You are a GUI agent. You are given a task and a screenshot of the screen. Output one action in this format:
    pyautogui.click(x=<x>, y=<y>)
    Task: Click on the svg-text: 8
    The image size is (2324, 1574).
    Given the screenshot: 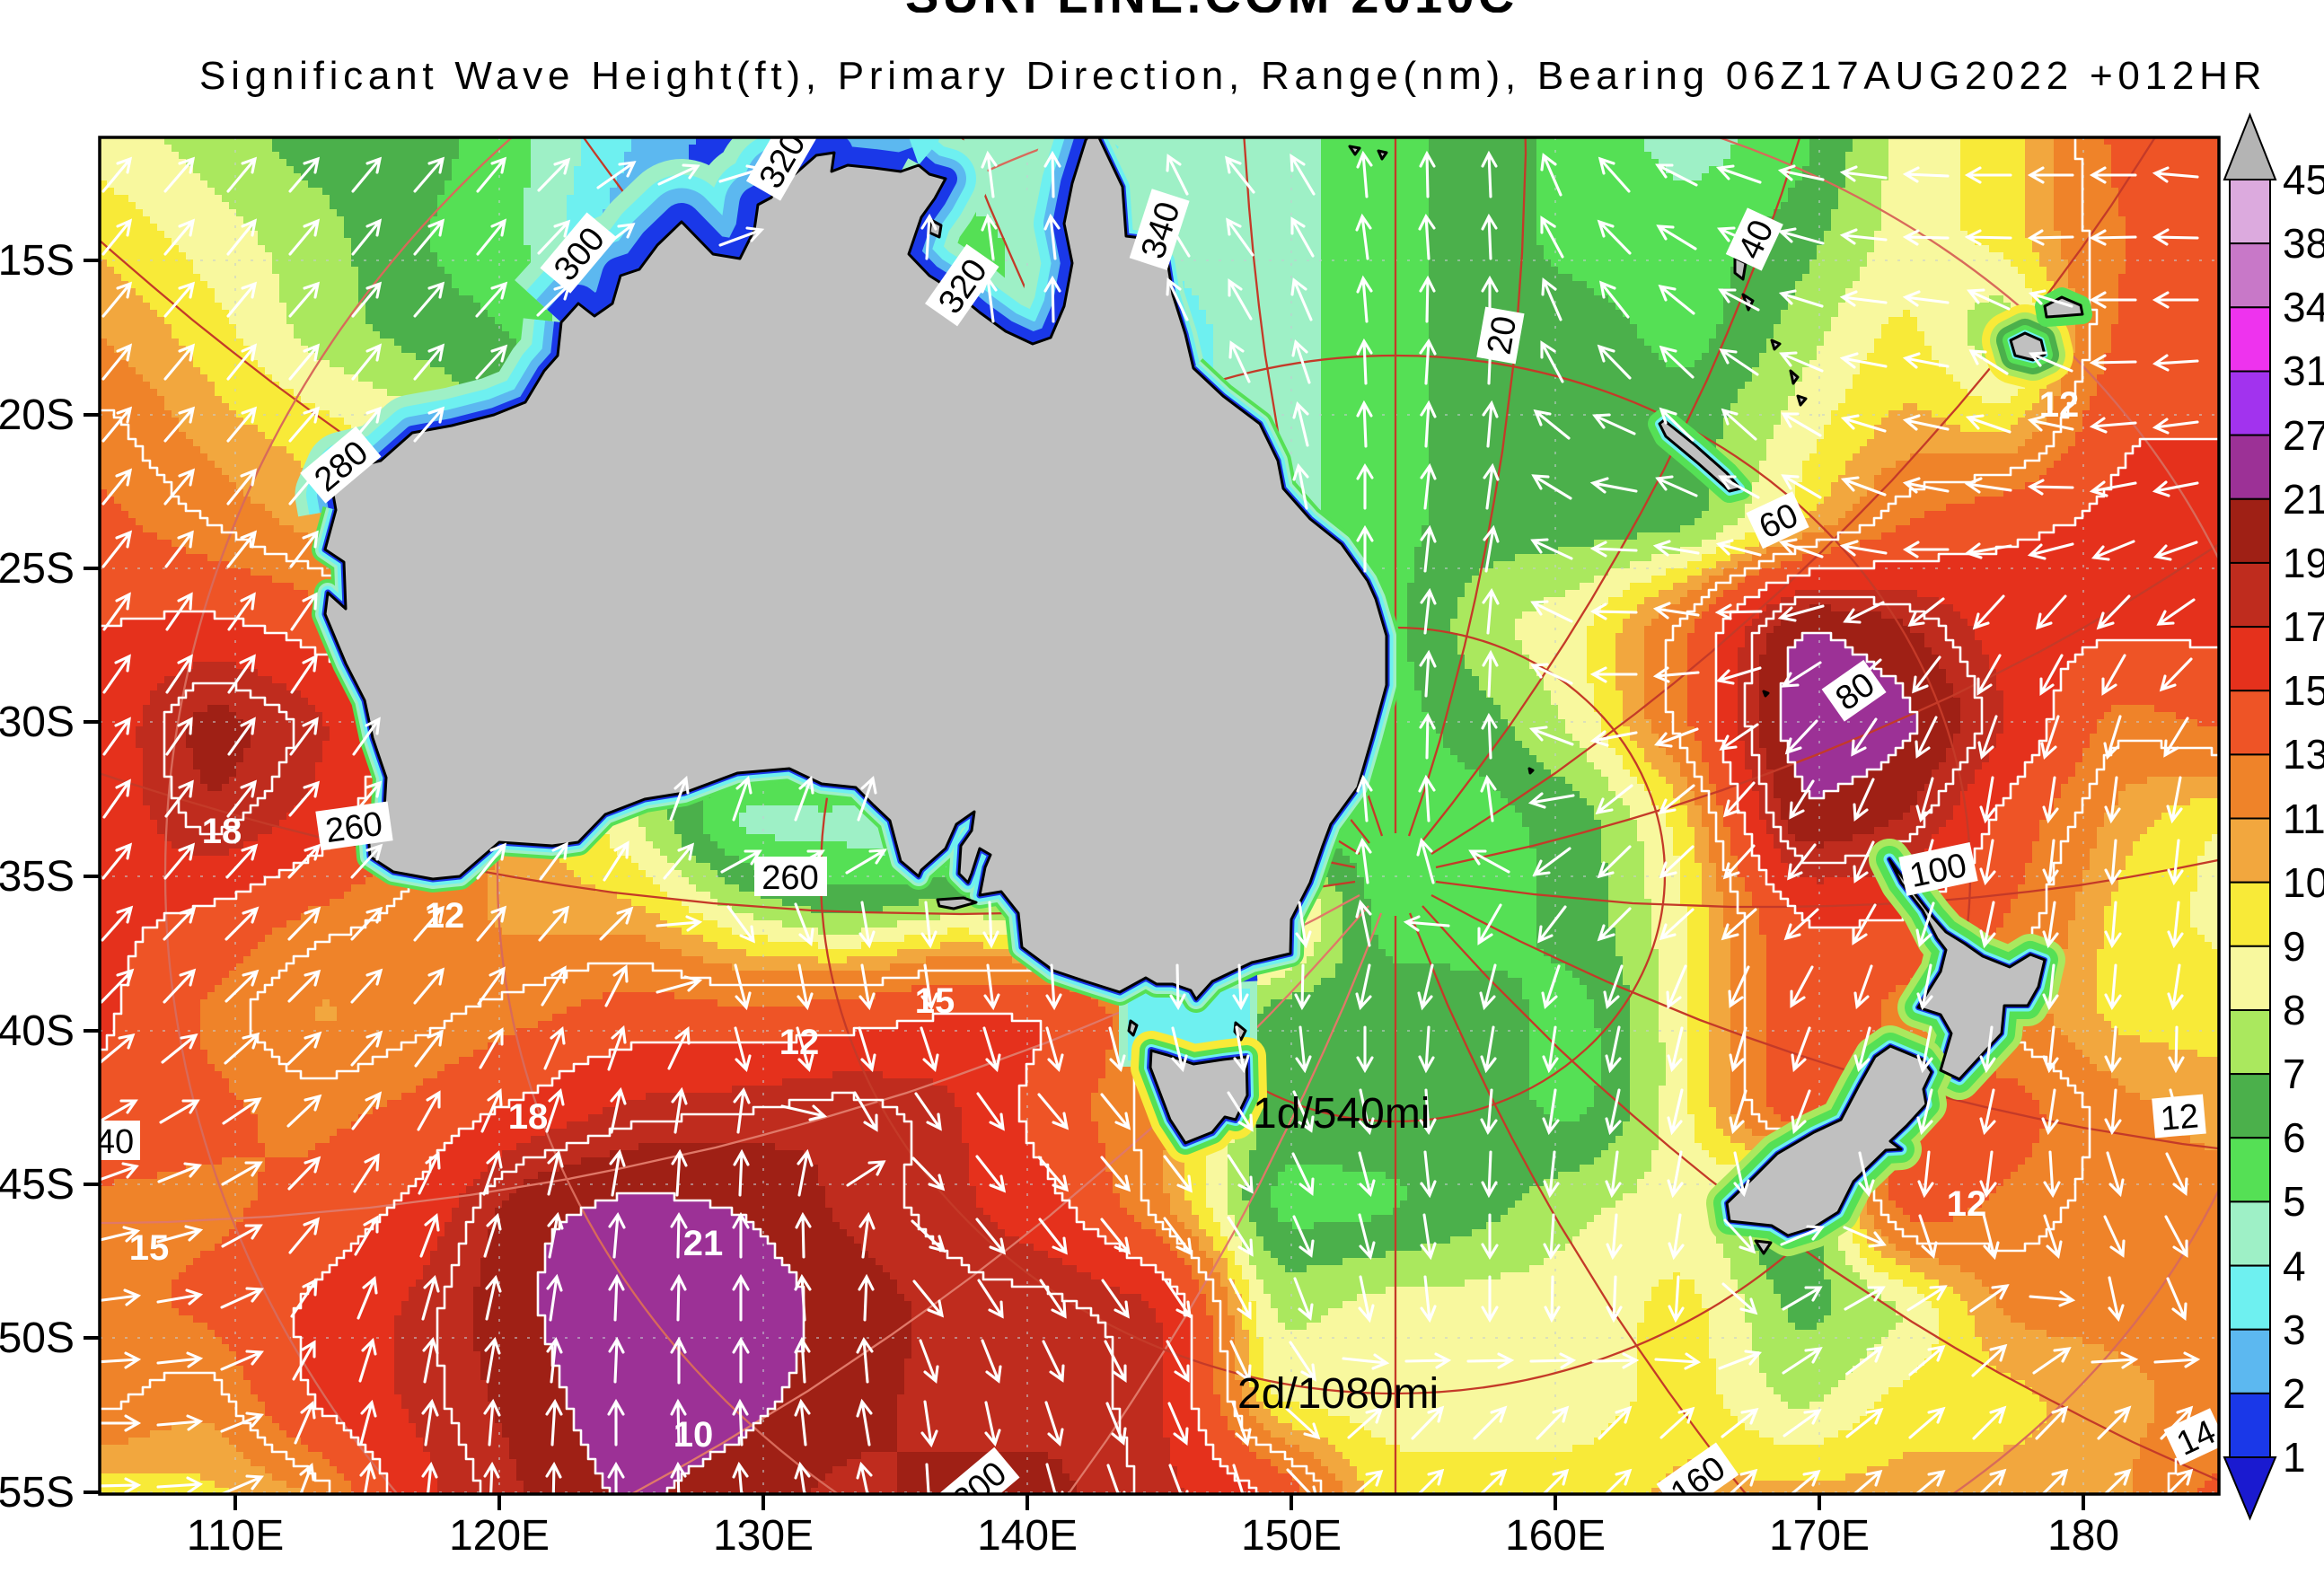 What is the action you would take?
    pyautogui.click(x=2294, y=1010)
    